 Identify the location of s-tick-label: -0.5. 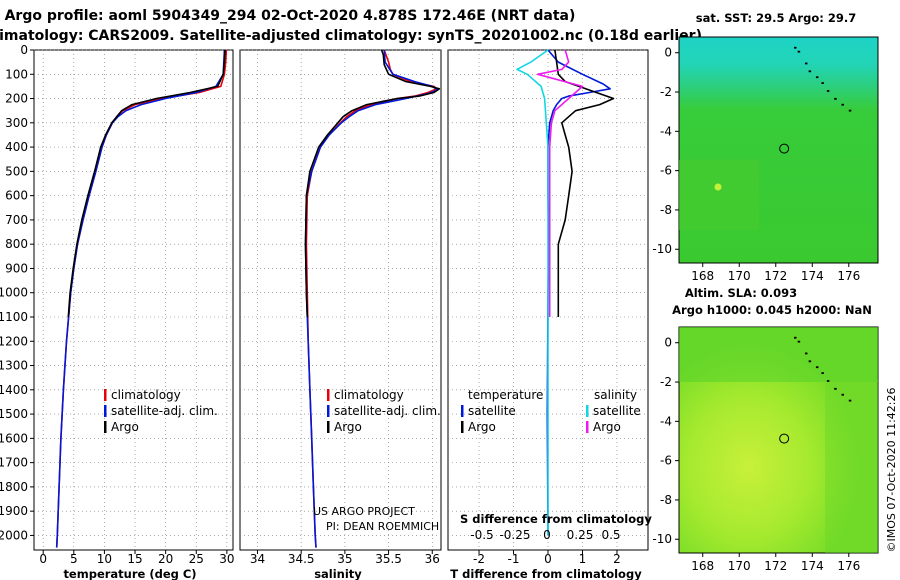
(481, 535).